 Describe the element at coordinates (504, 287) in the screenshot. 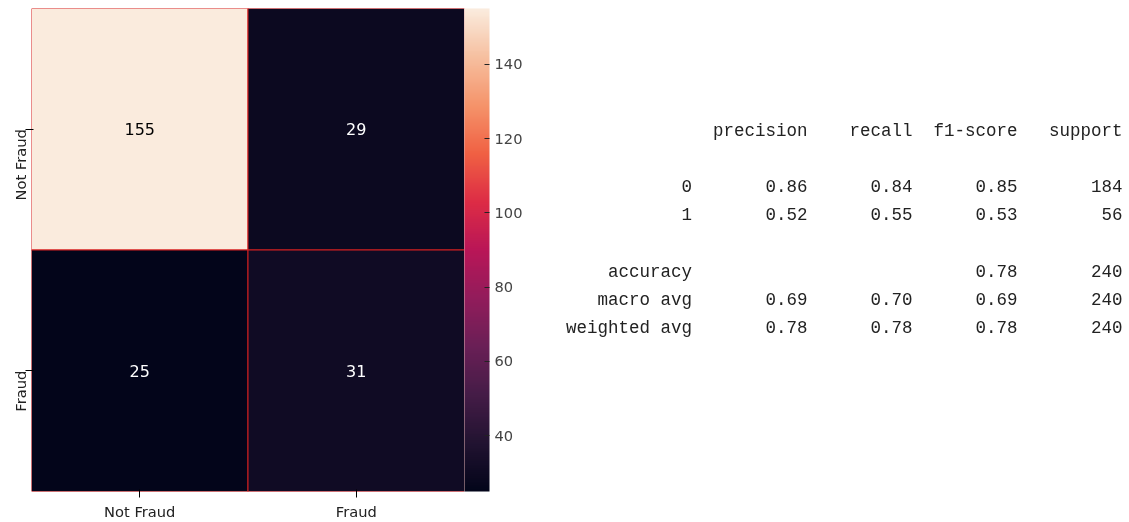

I see `color-bar-label: 80` at that location.